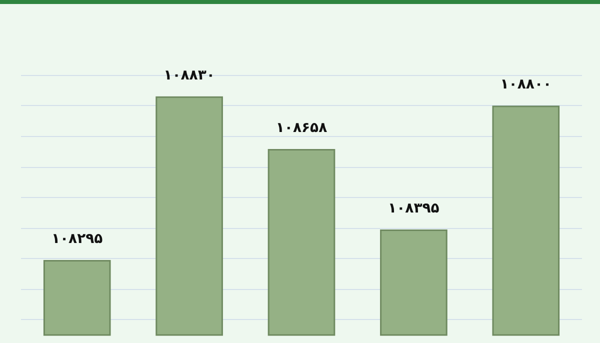 Image resolution: width=600 pixels, height=343 pixels. Describe the element at coordinates (189, 75) in the screenshot. I see `data-label: ۱۰۸۸۳۰` at that location.